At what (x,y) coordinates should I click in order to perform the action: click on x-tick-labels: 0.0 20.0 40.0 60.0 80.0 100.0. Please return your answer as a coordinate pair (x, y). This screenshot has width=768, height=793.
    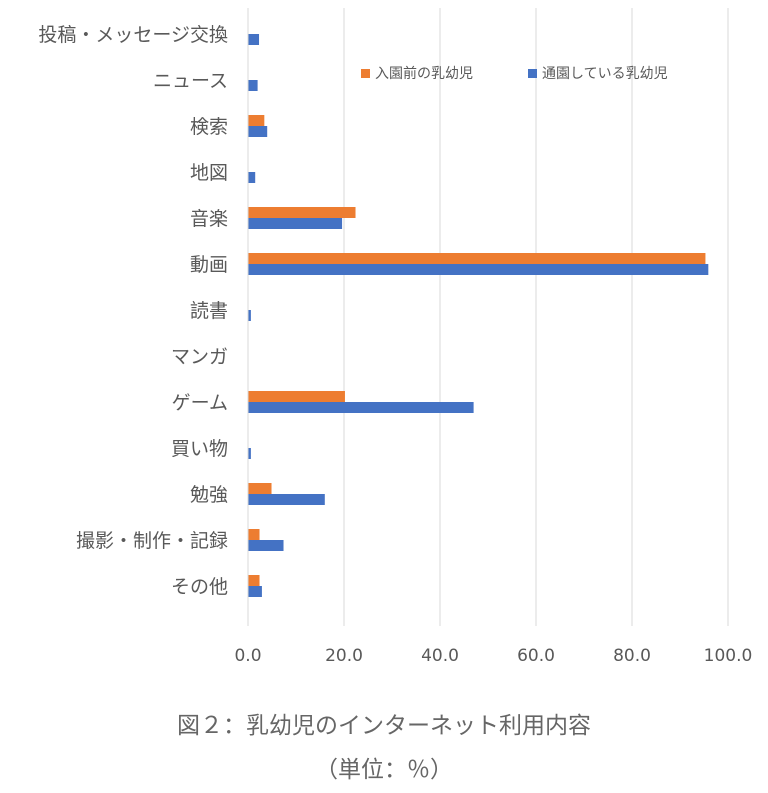
    Looking at the image, I should click on (493, 656).